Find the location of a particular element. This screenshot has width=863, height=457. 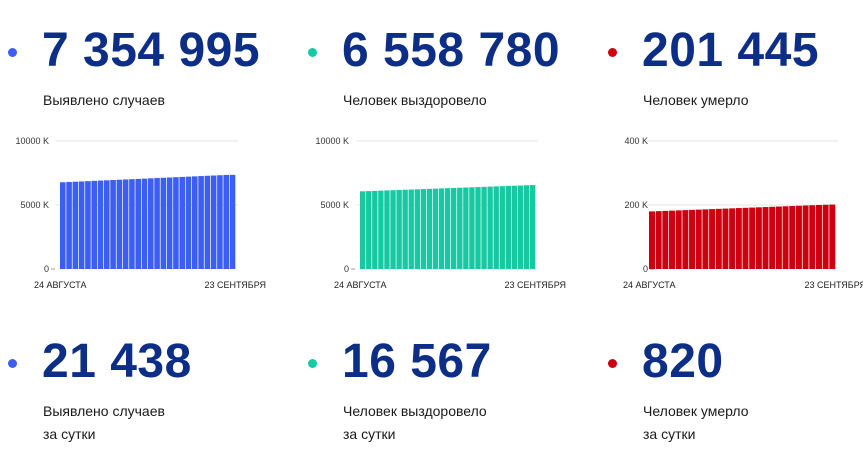

recovered-daily-sublabel: за сутки is located at coordinates (369, 434).